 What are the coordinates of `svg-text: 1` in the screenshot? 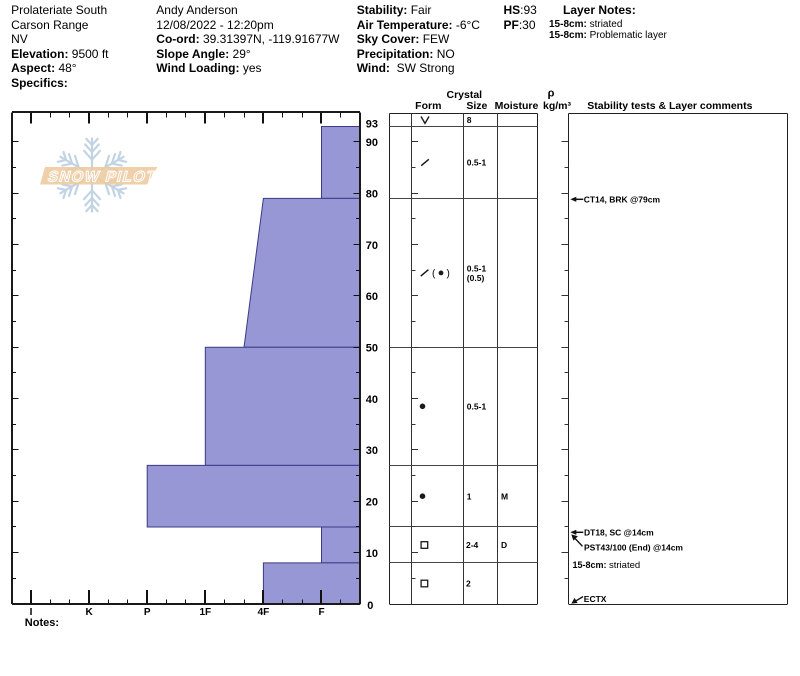 It's located at (469, 496).